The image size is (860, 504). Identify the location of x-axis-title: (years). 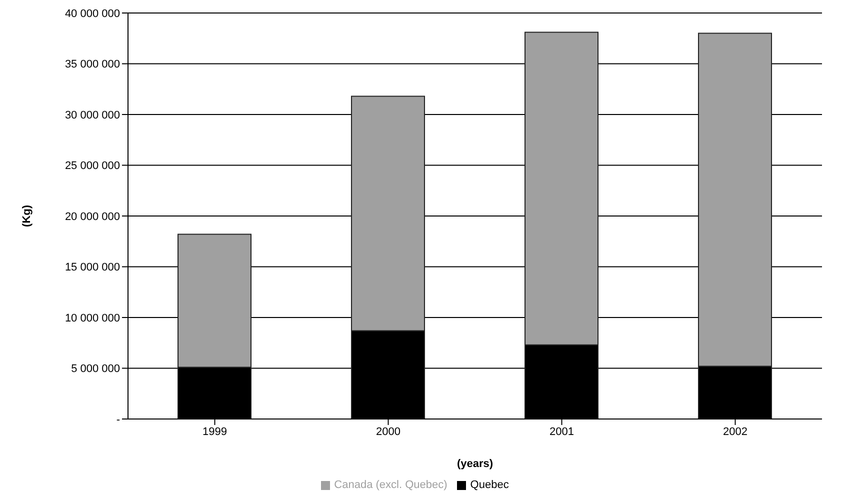
(475, 464).